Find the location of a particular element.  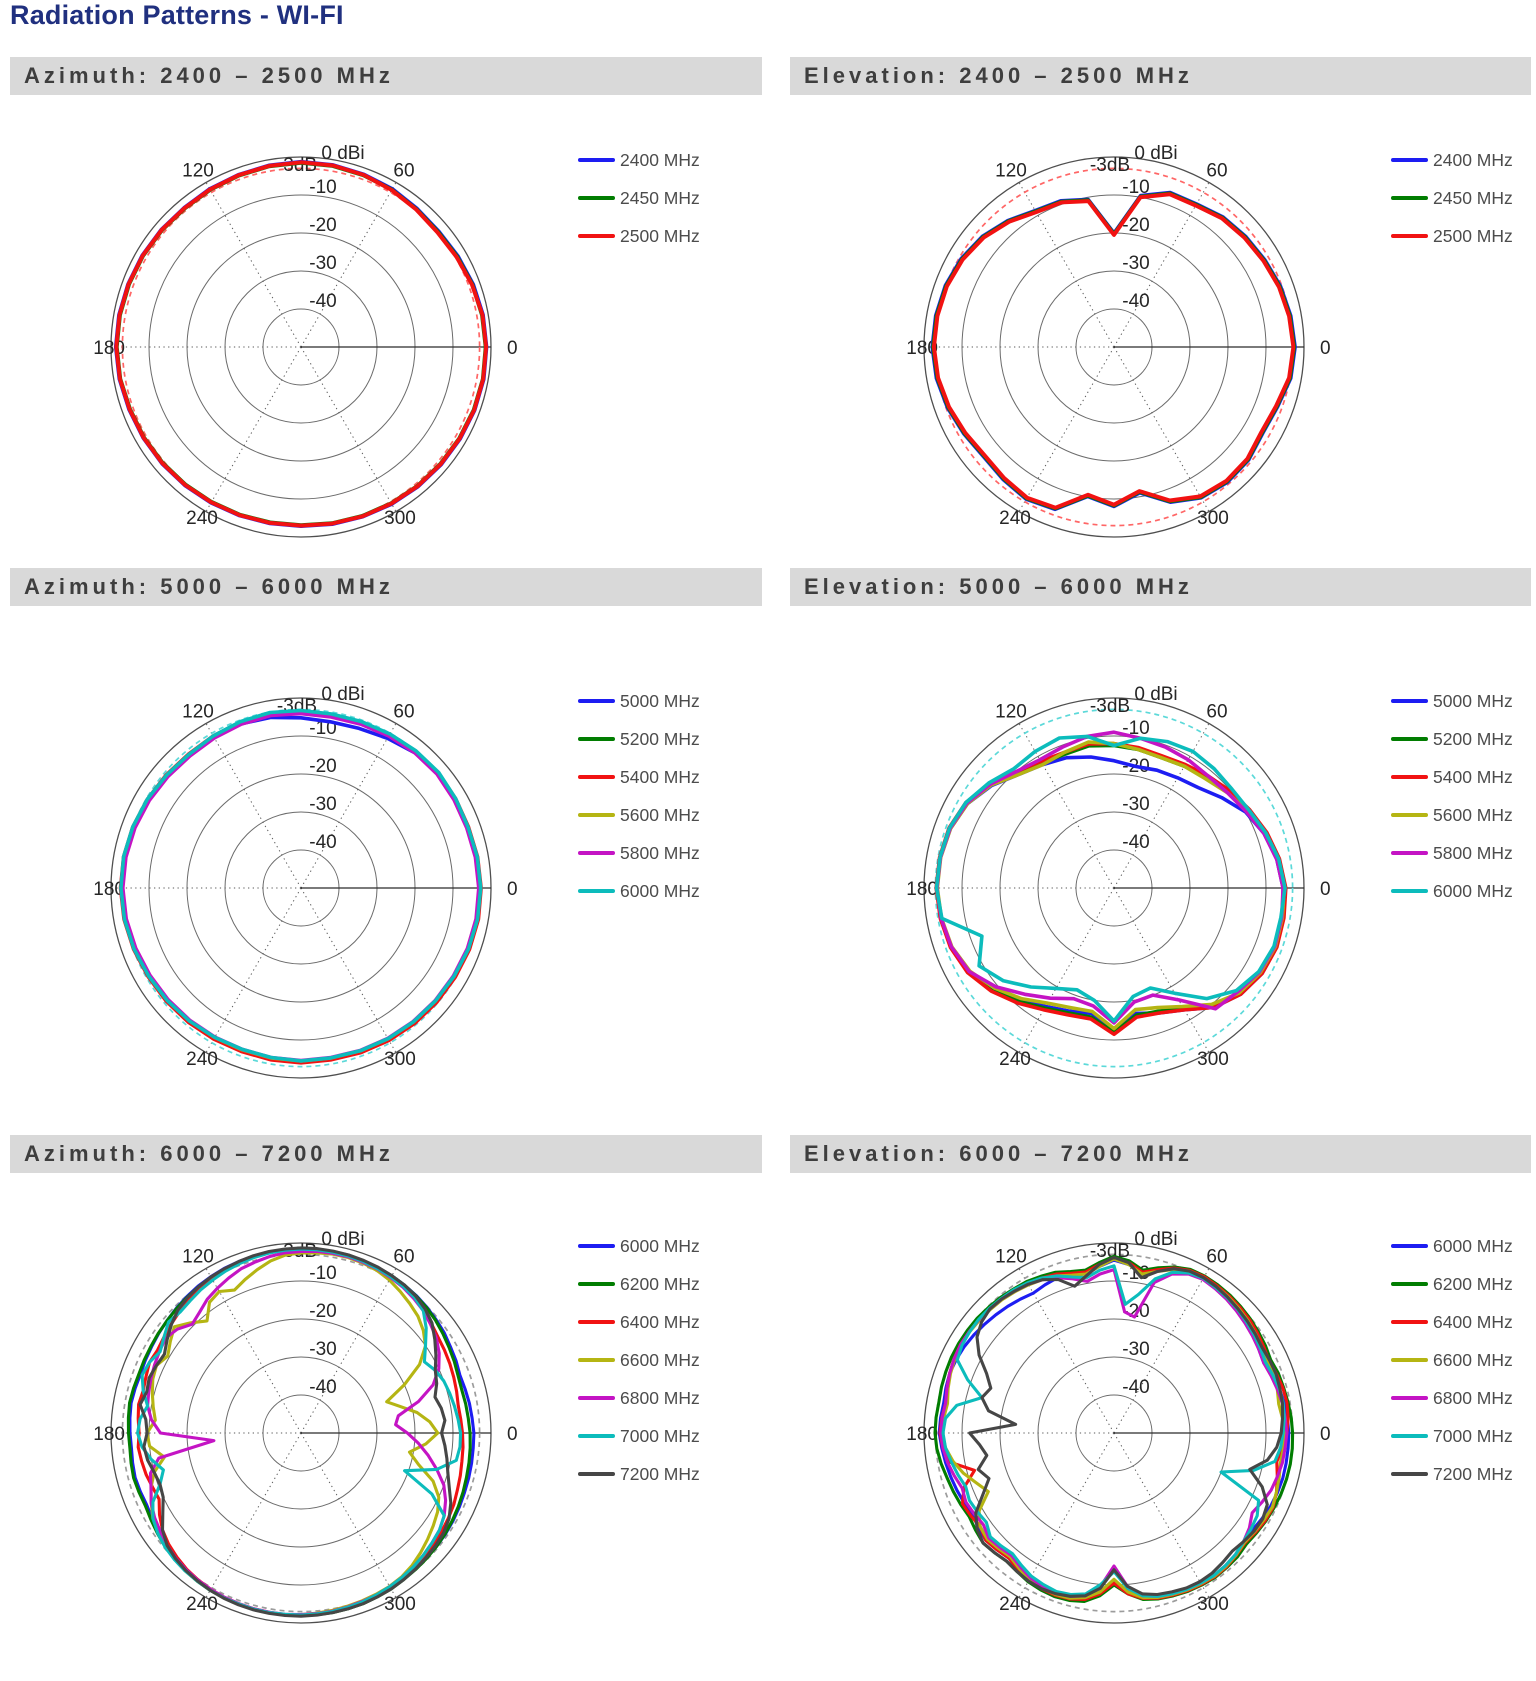

legend-item-5800-mhz: 5800 MHz is located at coordinates (639, 853).